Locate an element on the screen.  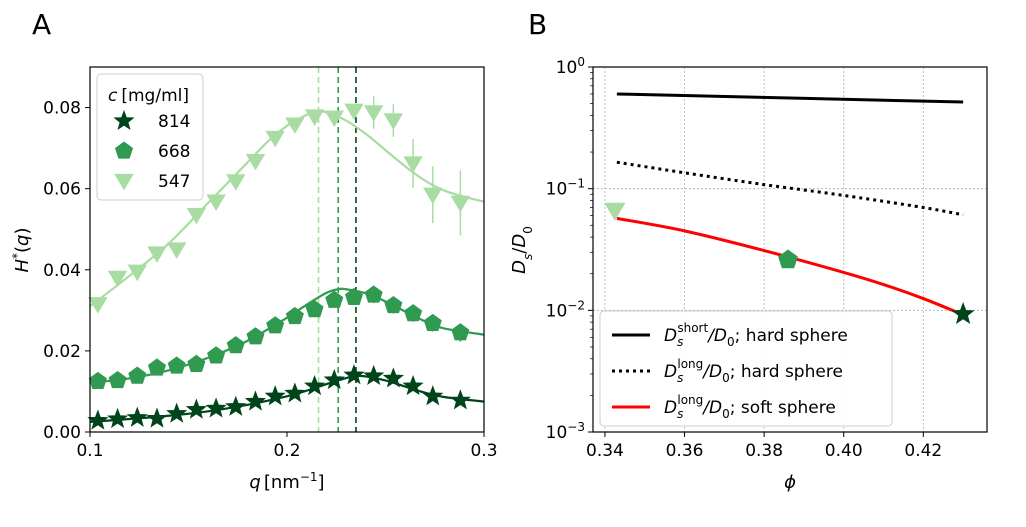
y-tick-exponent: −1 is located at coordinates (576, 184).